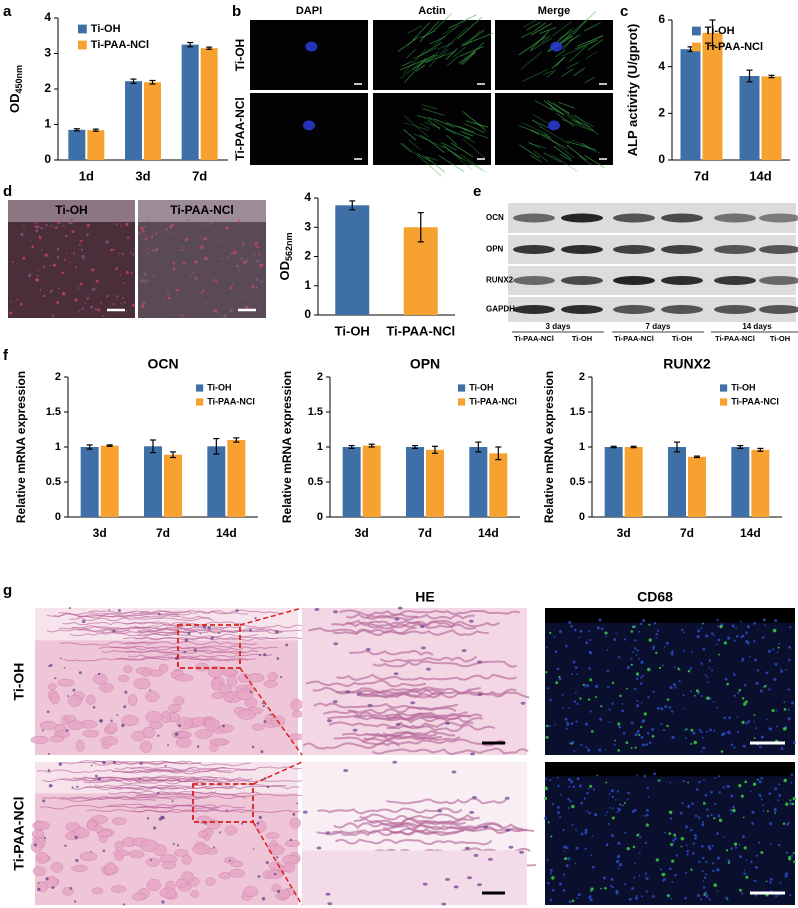 The height and width of the screenshot is (908, 798). What do you see at coordinates (202, 210) in the screenshot?
I see `image-label: Ti-PAA-NCl` at bounding box center [202, 210].